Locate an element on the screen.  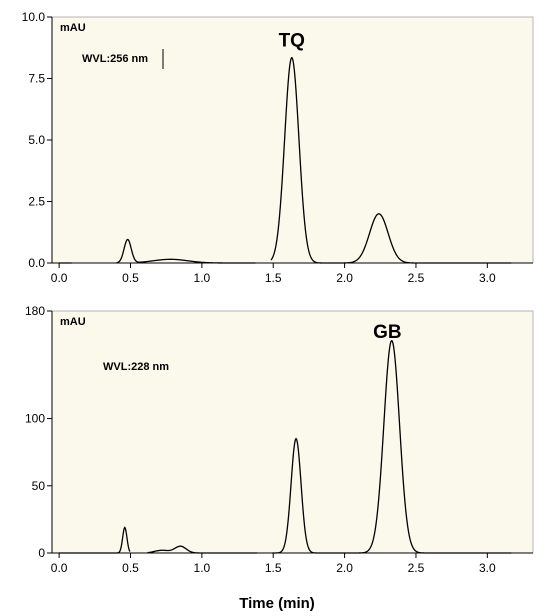
y-tick-label: 50 is located at coordinates (39, 486).